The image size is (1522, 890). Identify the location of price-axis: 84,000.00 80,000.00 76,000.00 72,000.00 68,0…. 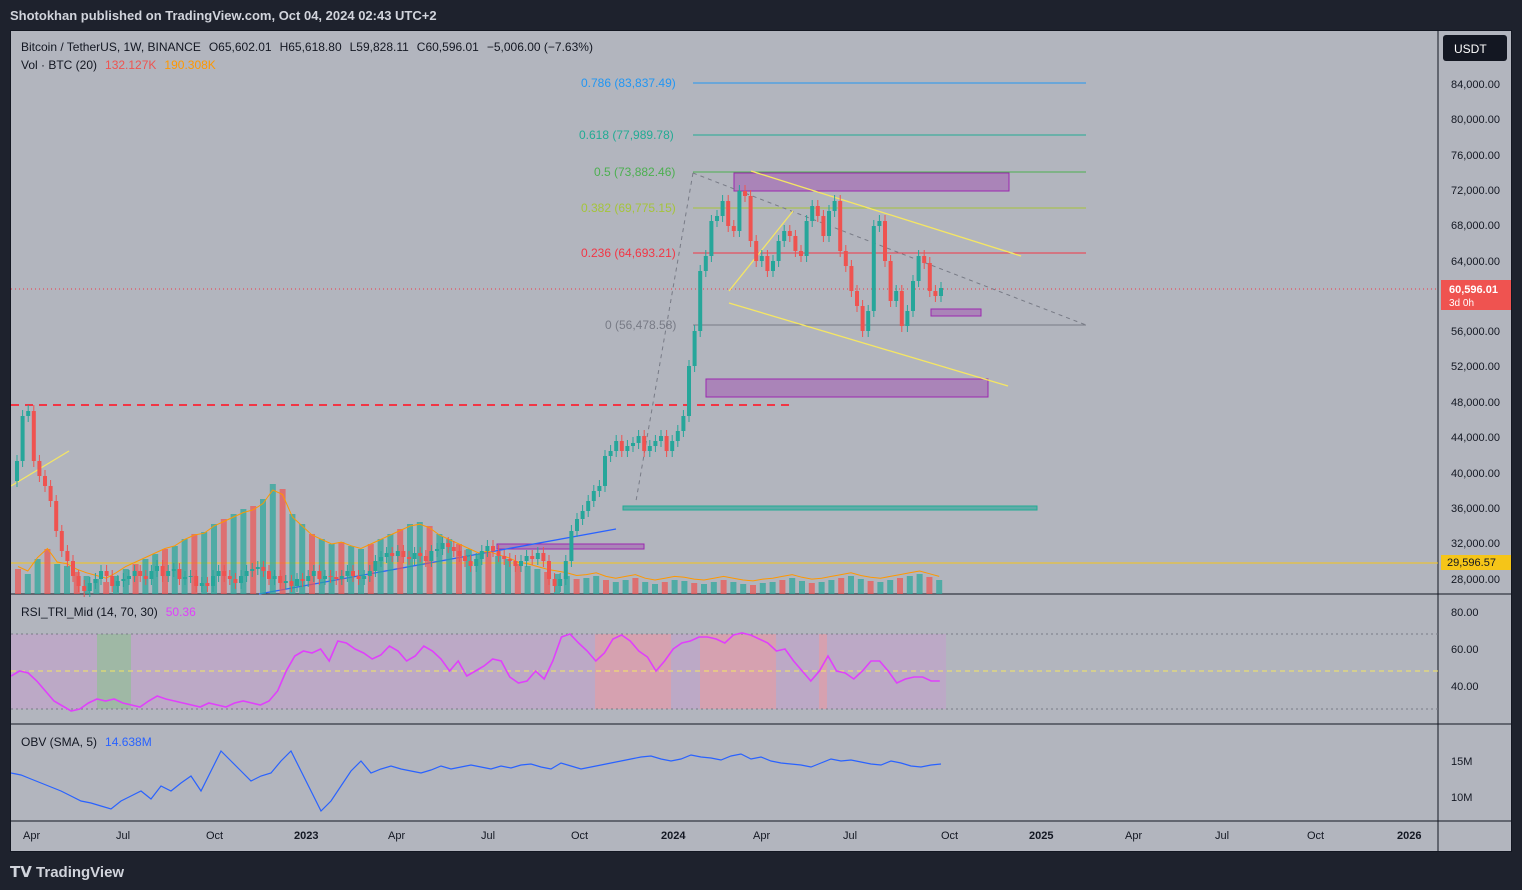
(1475, 332).